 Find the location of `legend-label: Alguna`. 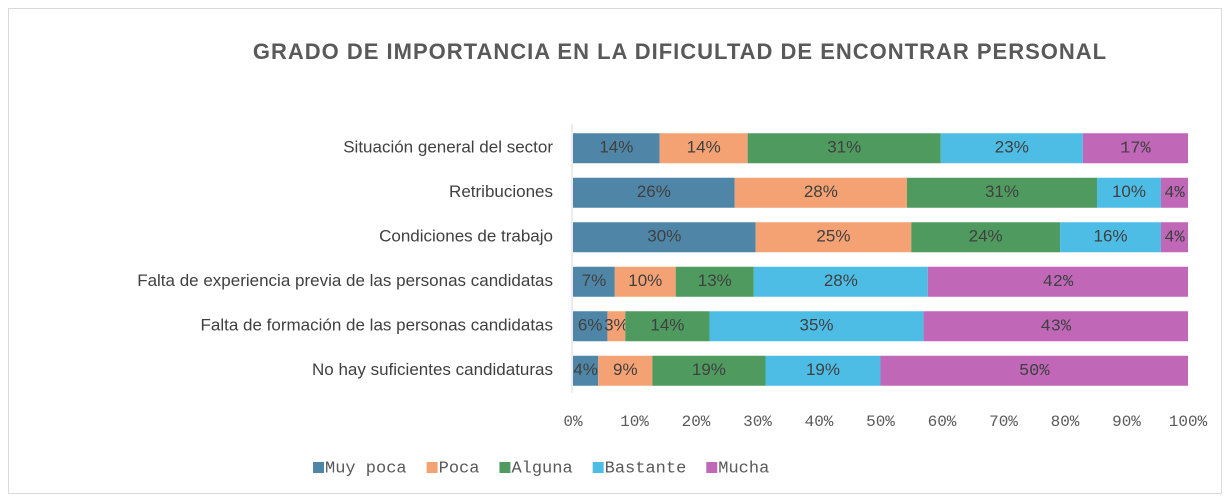

legend-label: Alguna is located at coordinates (541, 468).